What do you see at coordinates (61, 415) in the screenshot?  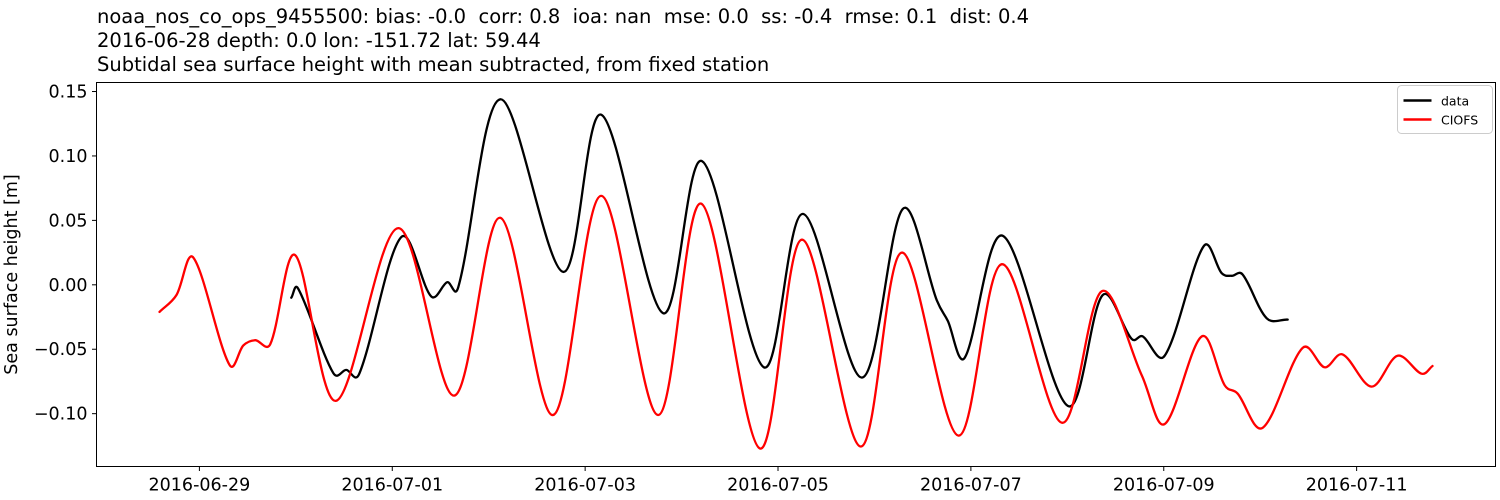 I see `y-tick-label: −0.10` at bounding box center [61, 415].